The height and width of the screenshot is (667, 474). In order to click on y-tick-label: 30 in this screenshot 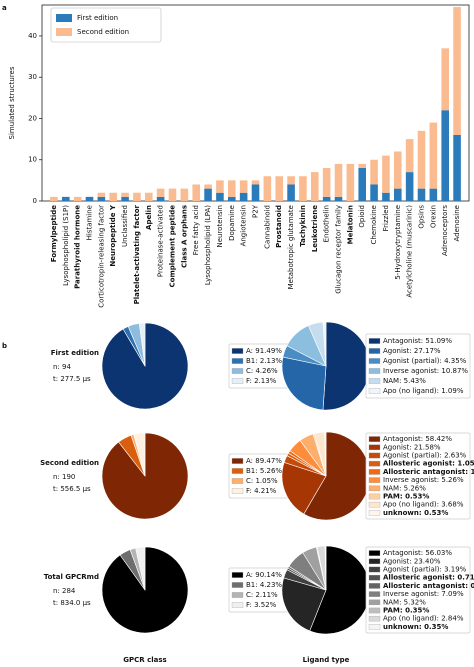, I will do `click(32, 77)`.